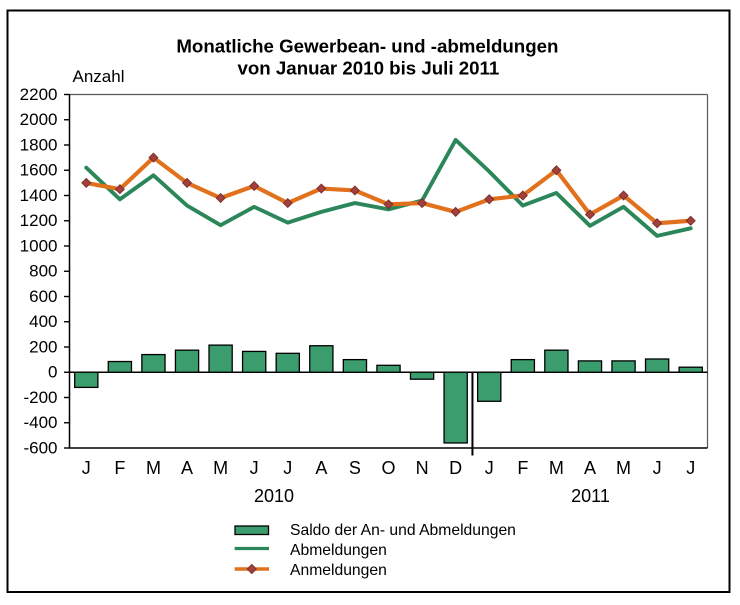 This screenshot has width=740, height=605. Describe the element at coordinates (403, 530) in the screenshot. I see `svg-text: Saldo der An- und Abmeldungen` at that location.